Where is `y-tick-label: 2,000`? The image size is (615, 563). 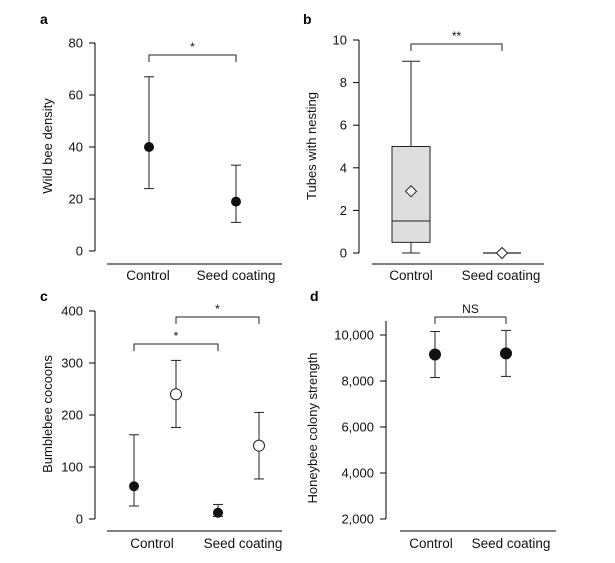
y-tick-label: 2,000 is located at coordinates (357, 519).